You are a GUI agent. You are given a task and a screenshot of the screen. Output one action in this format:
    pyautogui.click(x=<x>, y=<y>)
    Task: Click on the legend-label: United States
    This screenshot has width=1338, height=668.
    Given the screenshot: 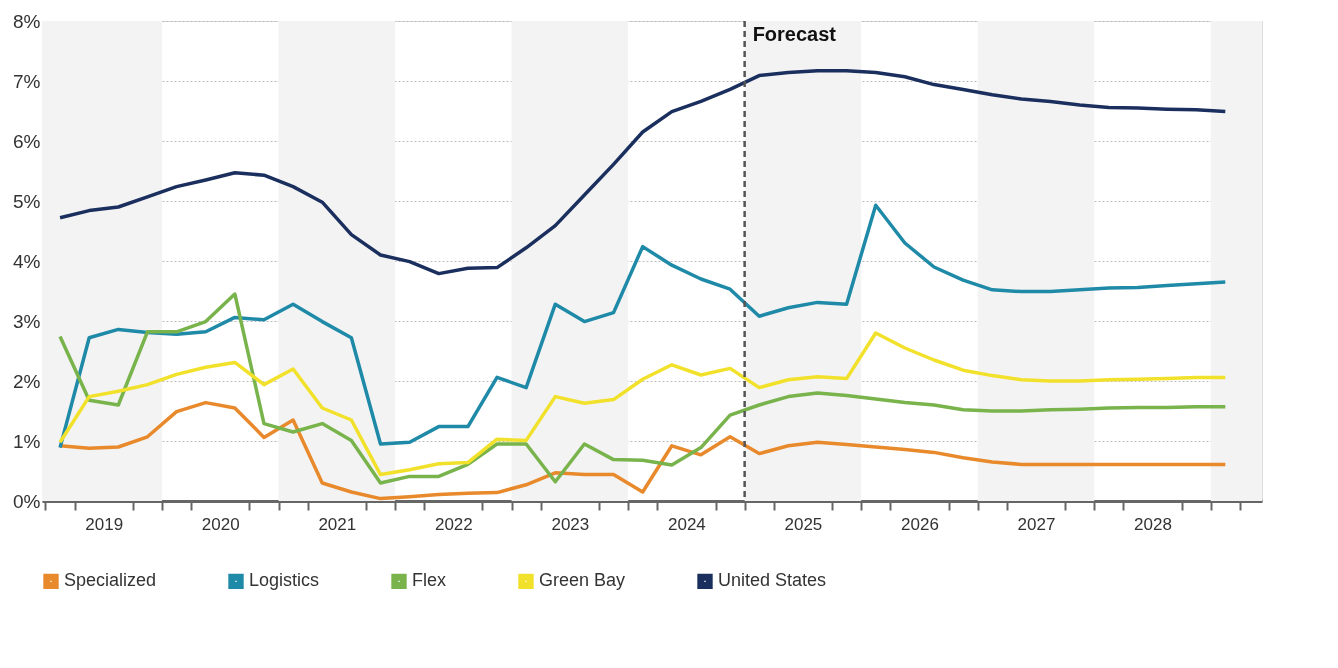 What is the action you would take?
    pyautogui.click(x=772, y=580)
    